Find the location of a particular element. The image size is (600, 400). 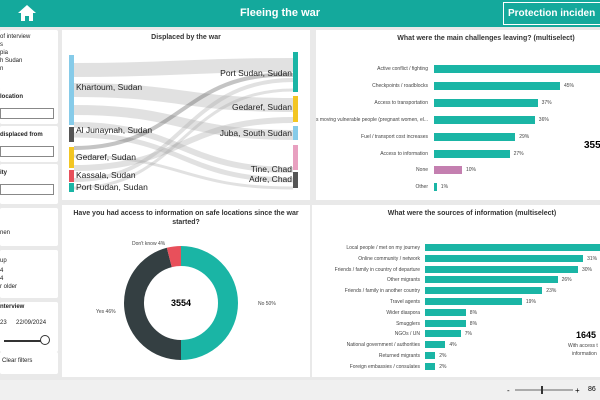

category-label: Foreign embassies / consulates is located at coordinates (384, 366).